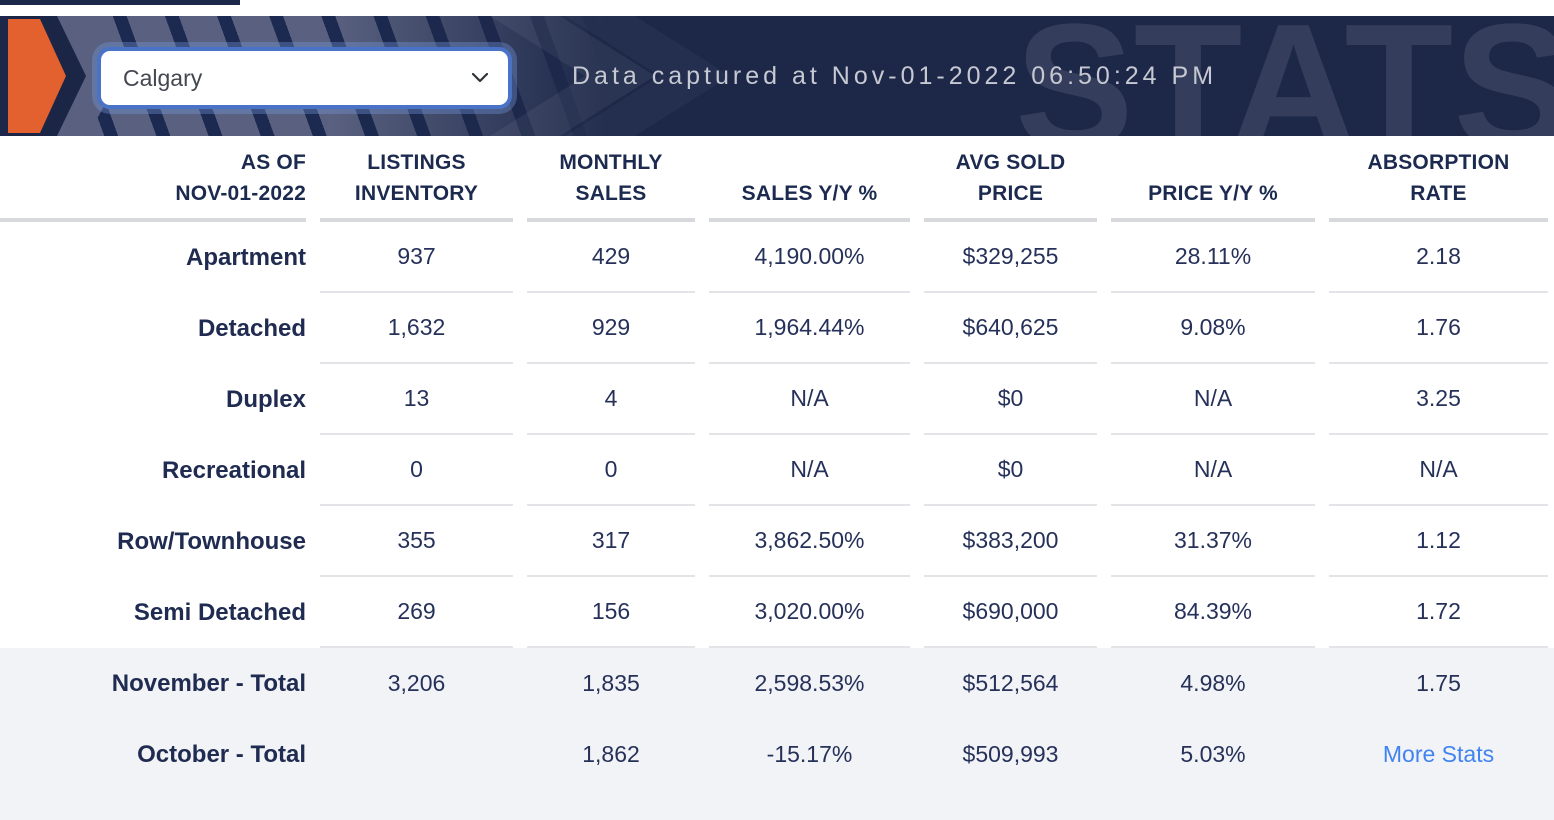 The width and height of the screenshot is (1554, 820). What do you see at coordinates (611, 179) in the screenshot?
I see `column-header-monthly-sales: MONTHLY SALES` at bounding box center [611, 179].